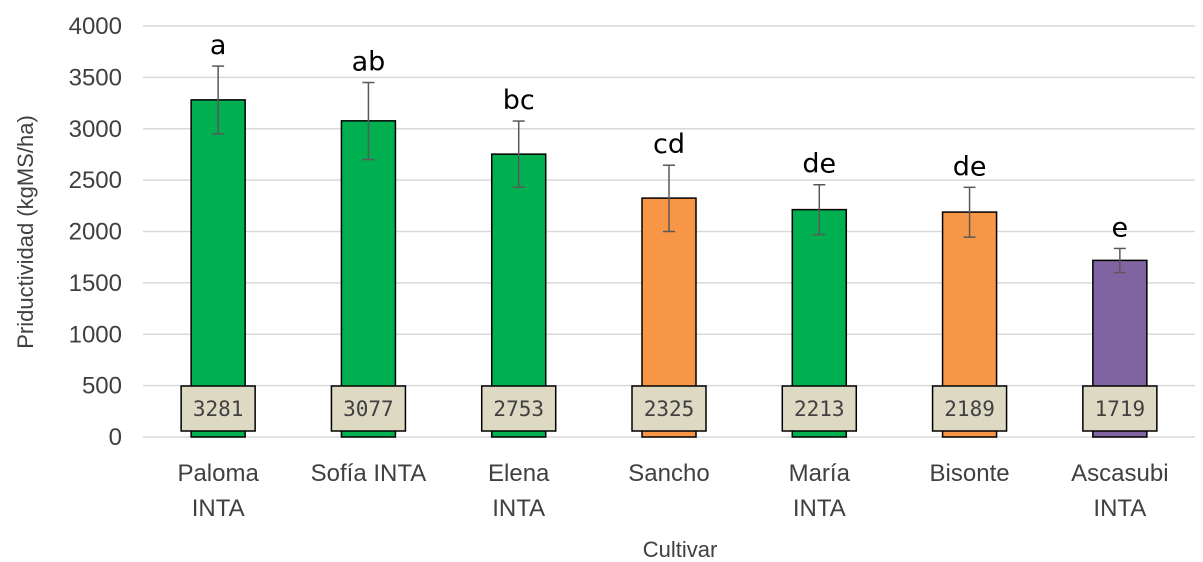 The image size is (1203, 562). Describe the element at coordinates (102, 386) in the screenshot. I see `y-tick-label: 500` at that location.